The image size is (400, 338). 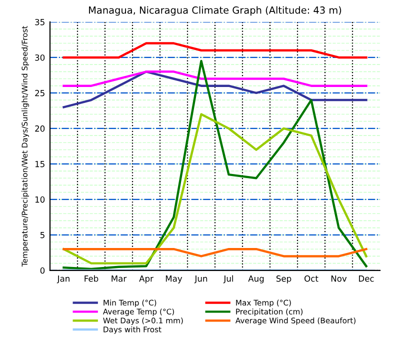 I want to click on x-tick-label: Jan, so click(x=63, y=280).